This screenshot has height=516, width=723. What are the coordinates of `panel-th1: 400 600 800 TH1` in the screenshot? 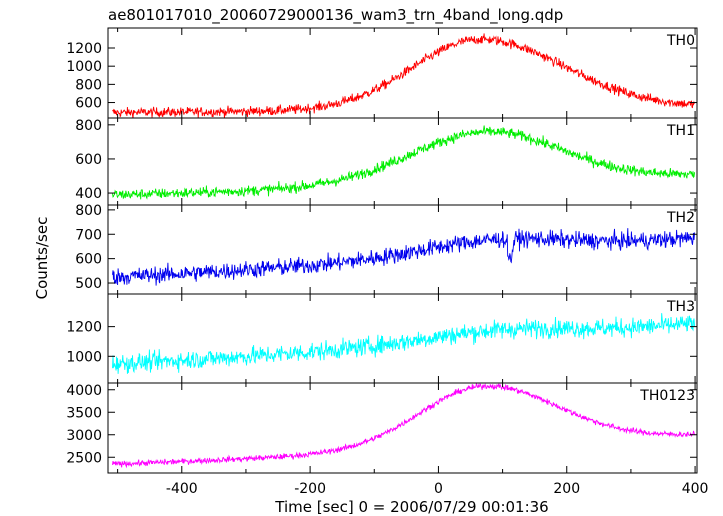 It's located at (386, 161).